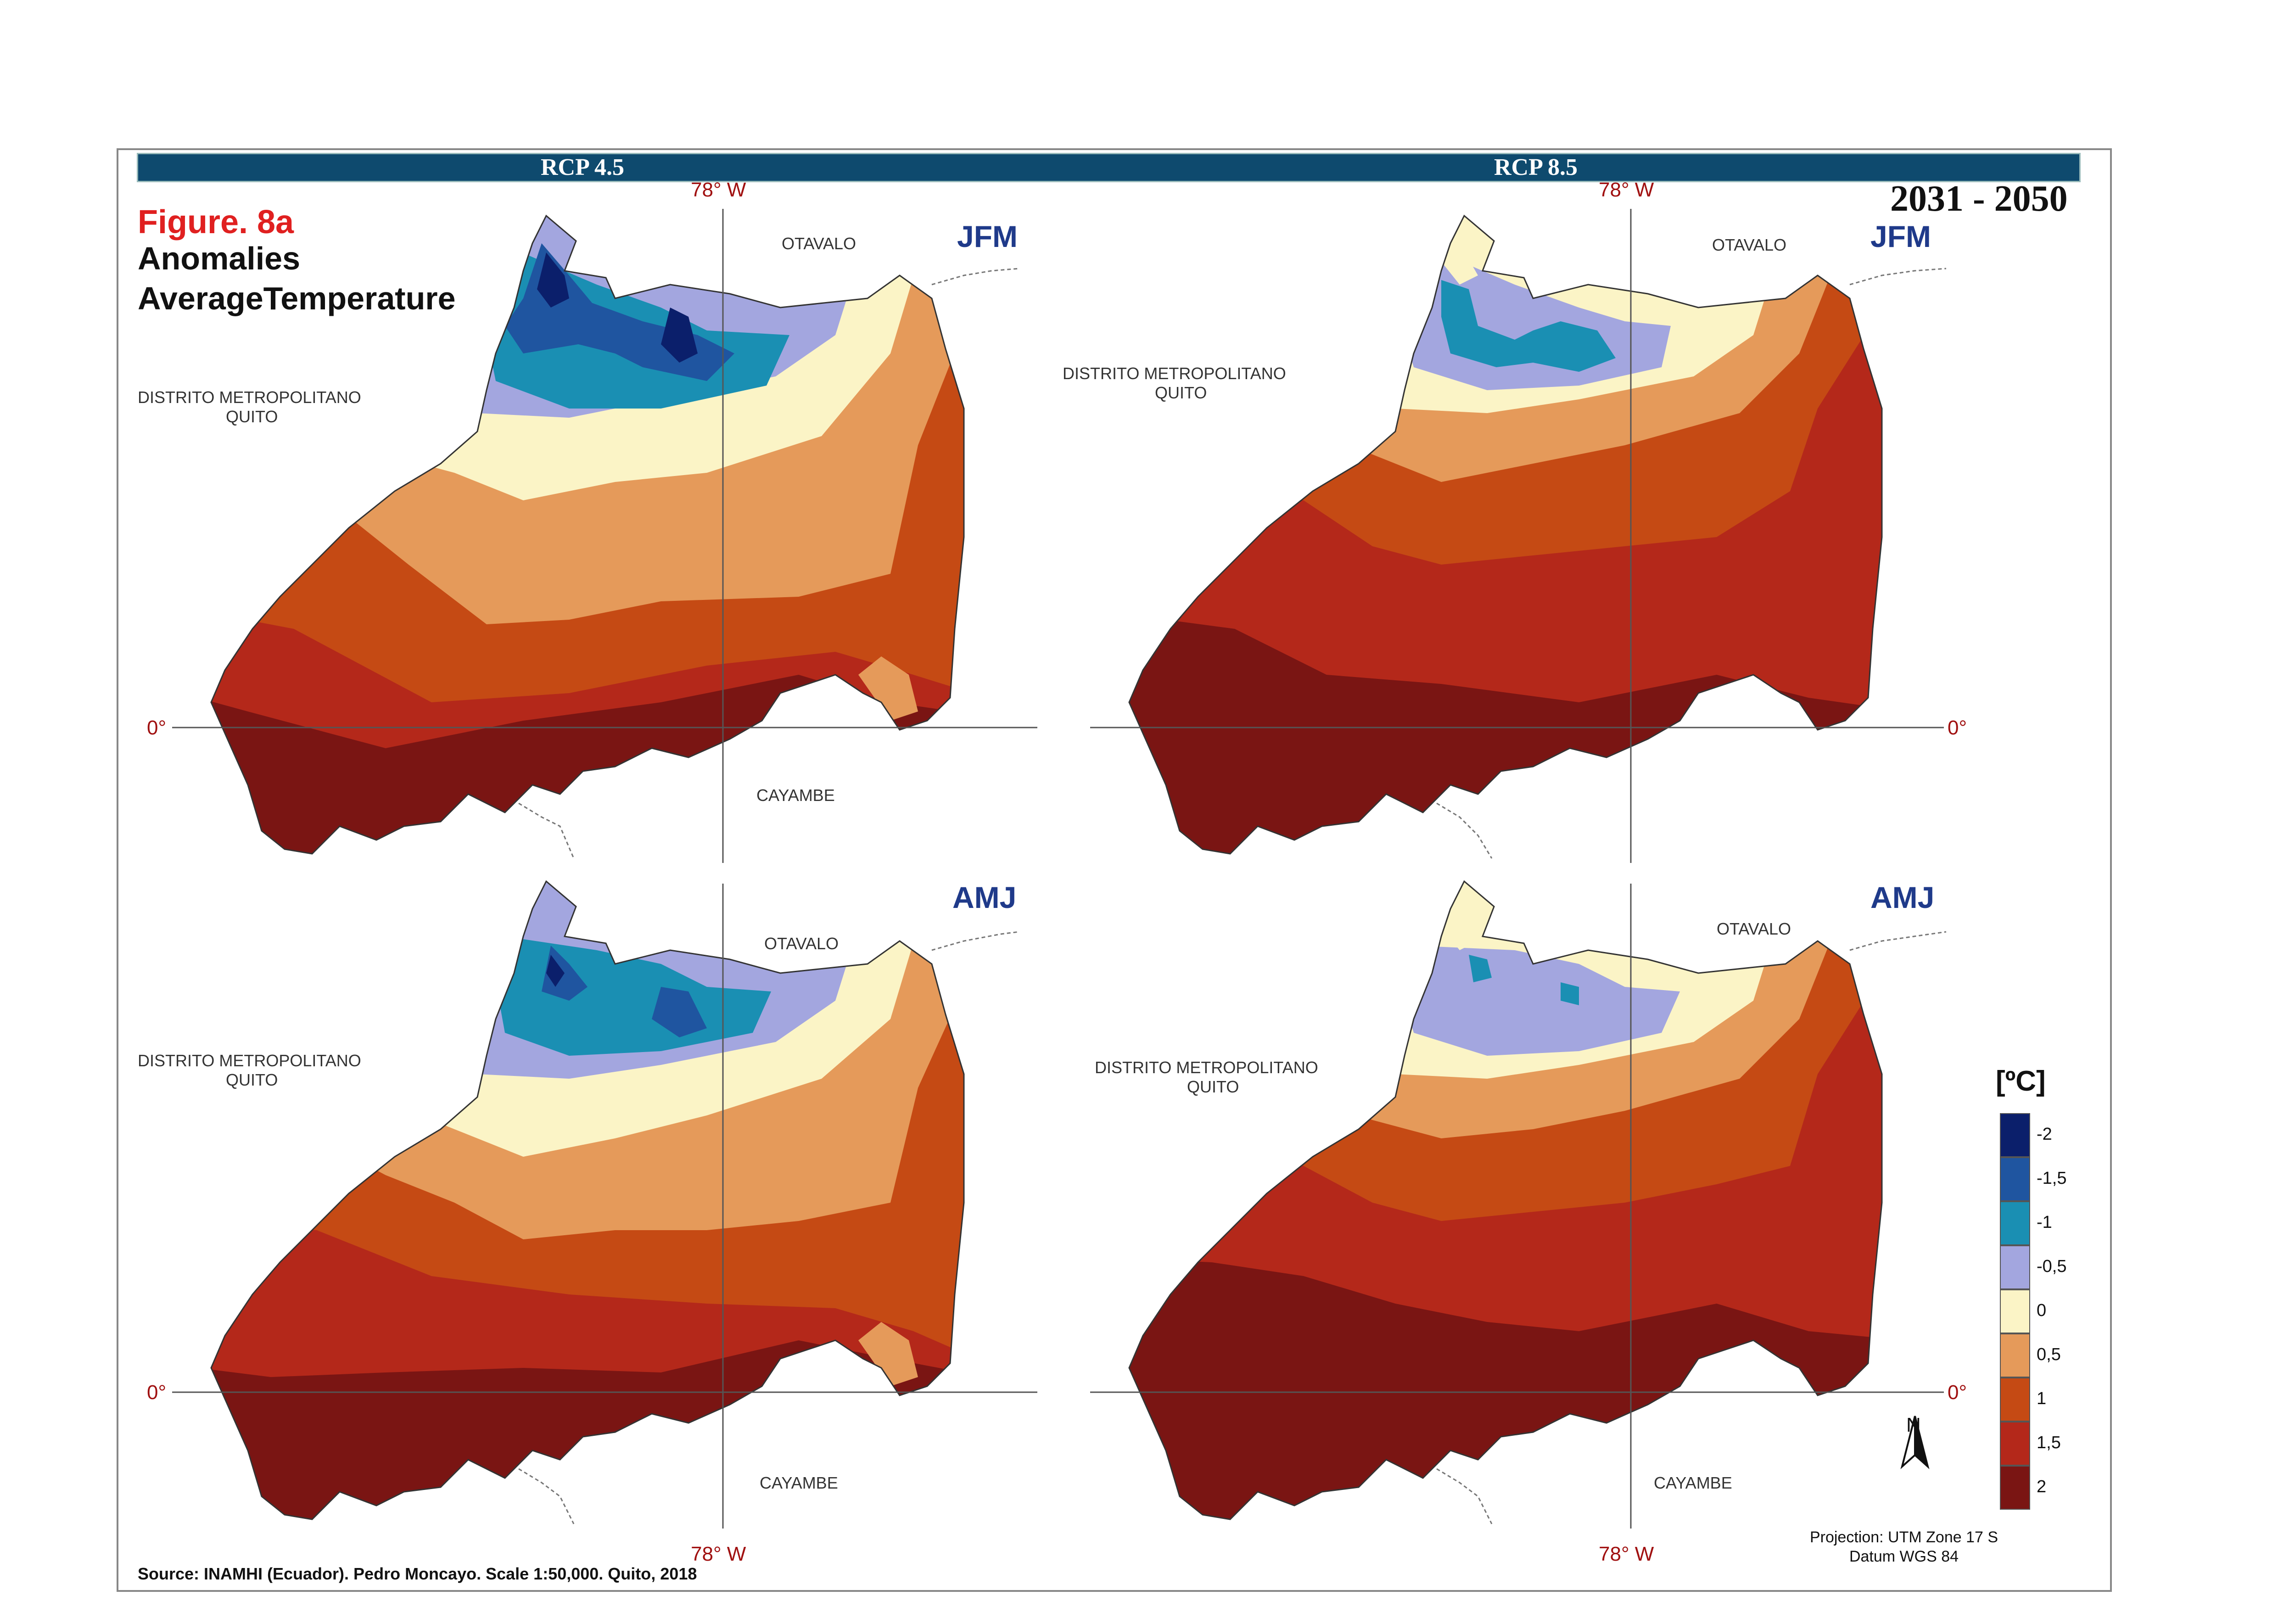 This screenshot has width=2295, height=1624. Describe the element at coordinates (250, 1060) in the screenshot. I see `place-label-quito-p3a: DISTRITO METROPOLITANO` at that location.